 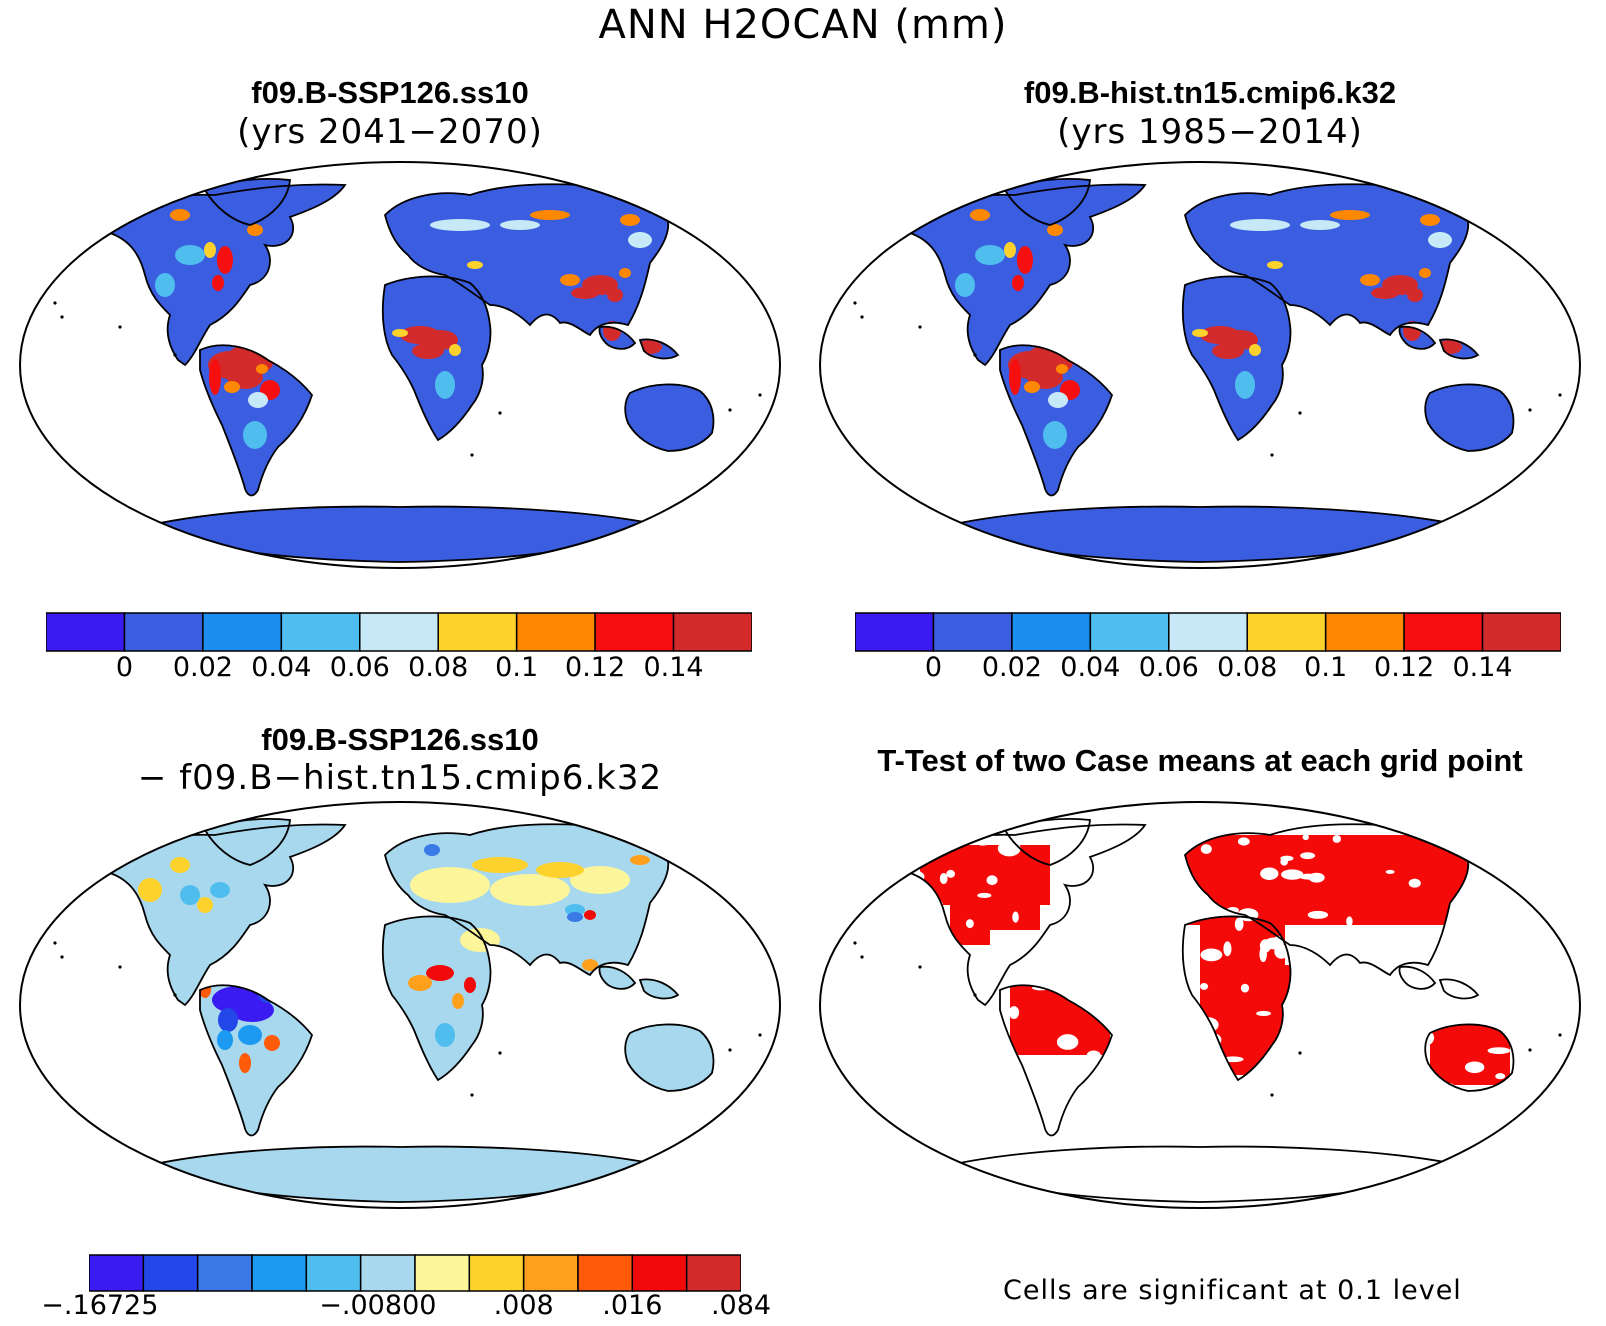 I want to click on panel-ssp-subtitle: (yrs 2041−2070), so click(x=390, y=132).